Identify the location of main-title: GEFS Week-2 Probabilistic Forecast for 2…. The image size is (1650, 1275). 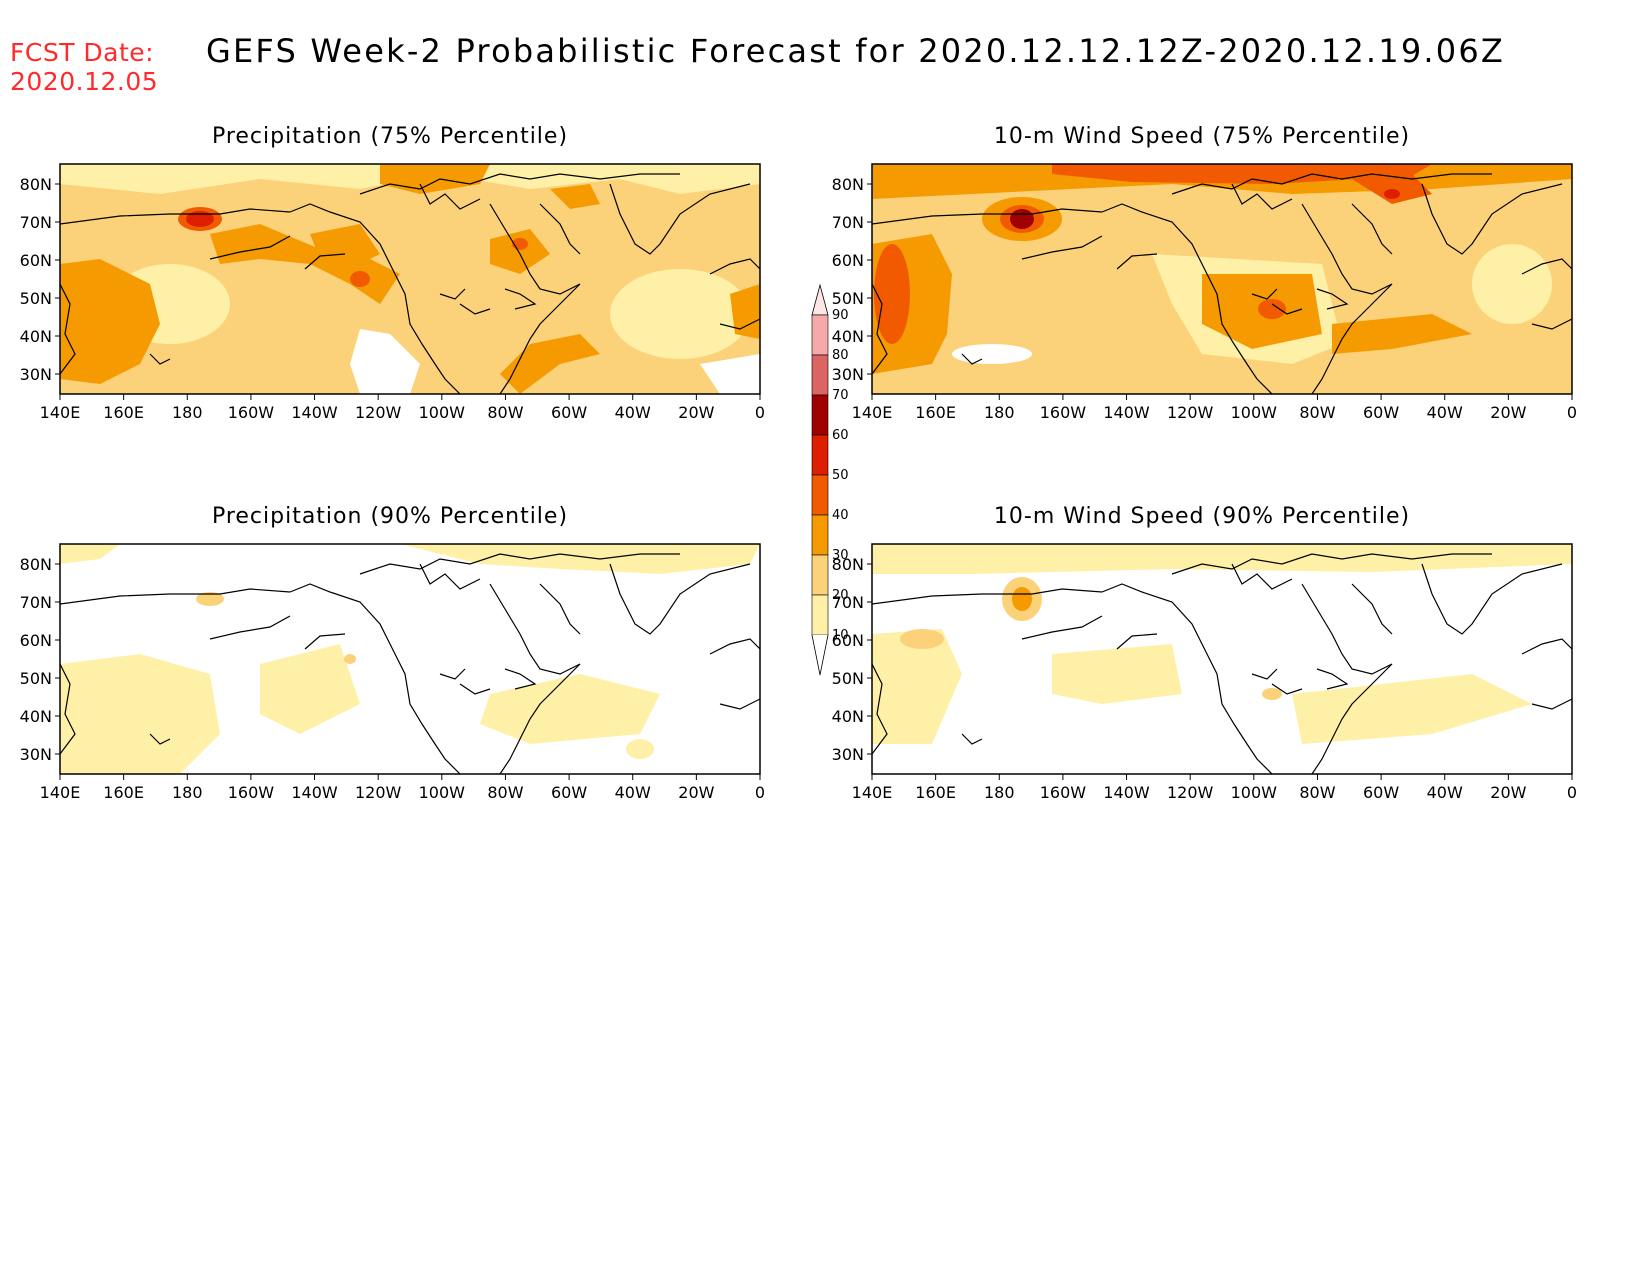
(856, 51).